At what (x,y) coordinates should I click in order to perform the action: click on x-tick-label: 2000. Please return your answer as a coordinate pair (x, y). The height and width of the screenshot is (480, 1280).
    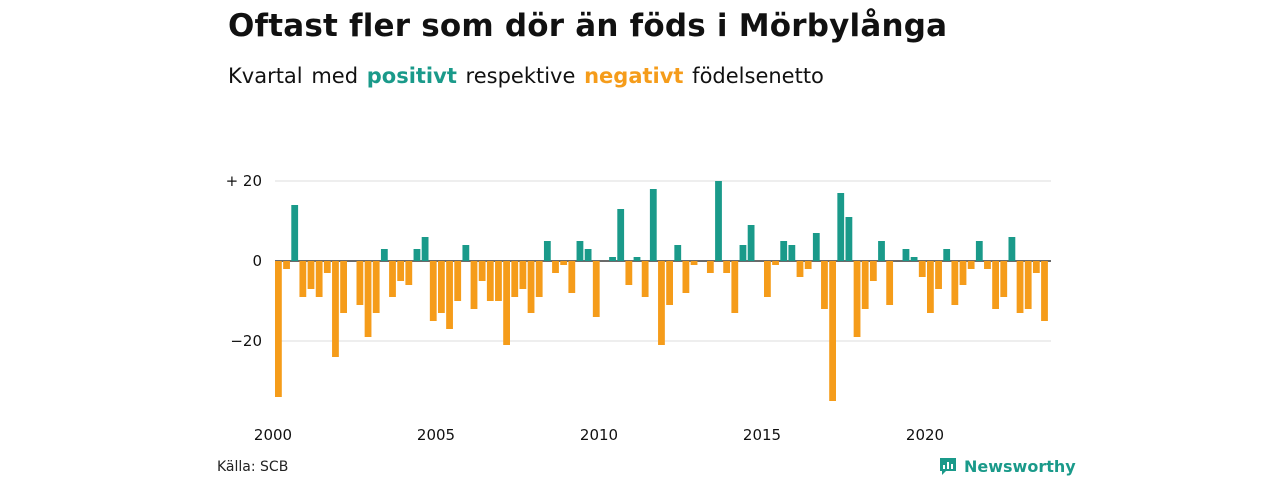
    Looking at the image, I should click on (273, 435).